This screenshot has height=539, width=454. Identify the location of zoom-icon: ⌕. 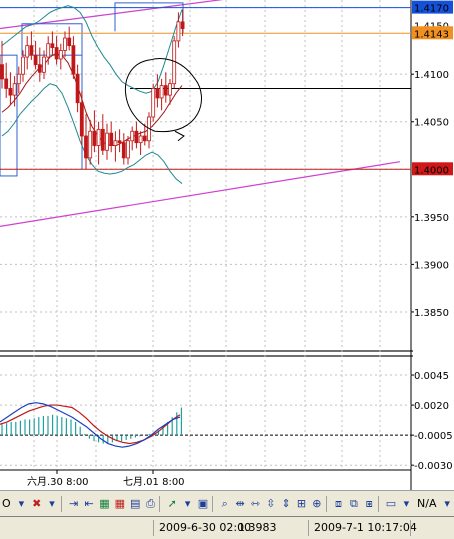
(224, 503).